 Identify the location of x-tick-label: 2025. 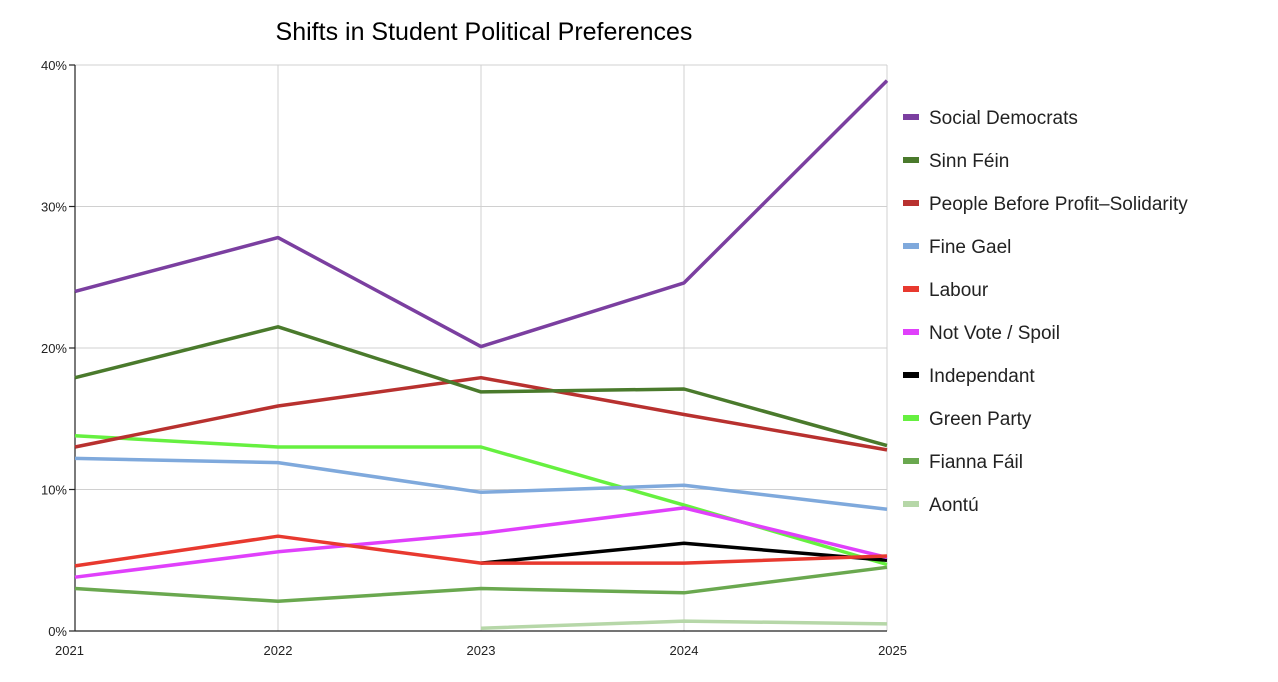
(892, 650).